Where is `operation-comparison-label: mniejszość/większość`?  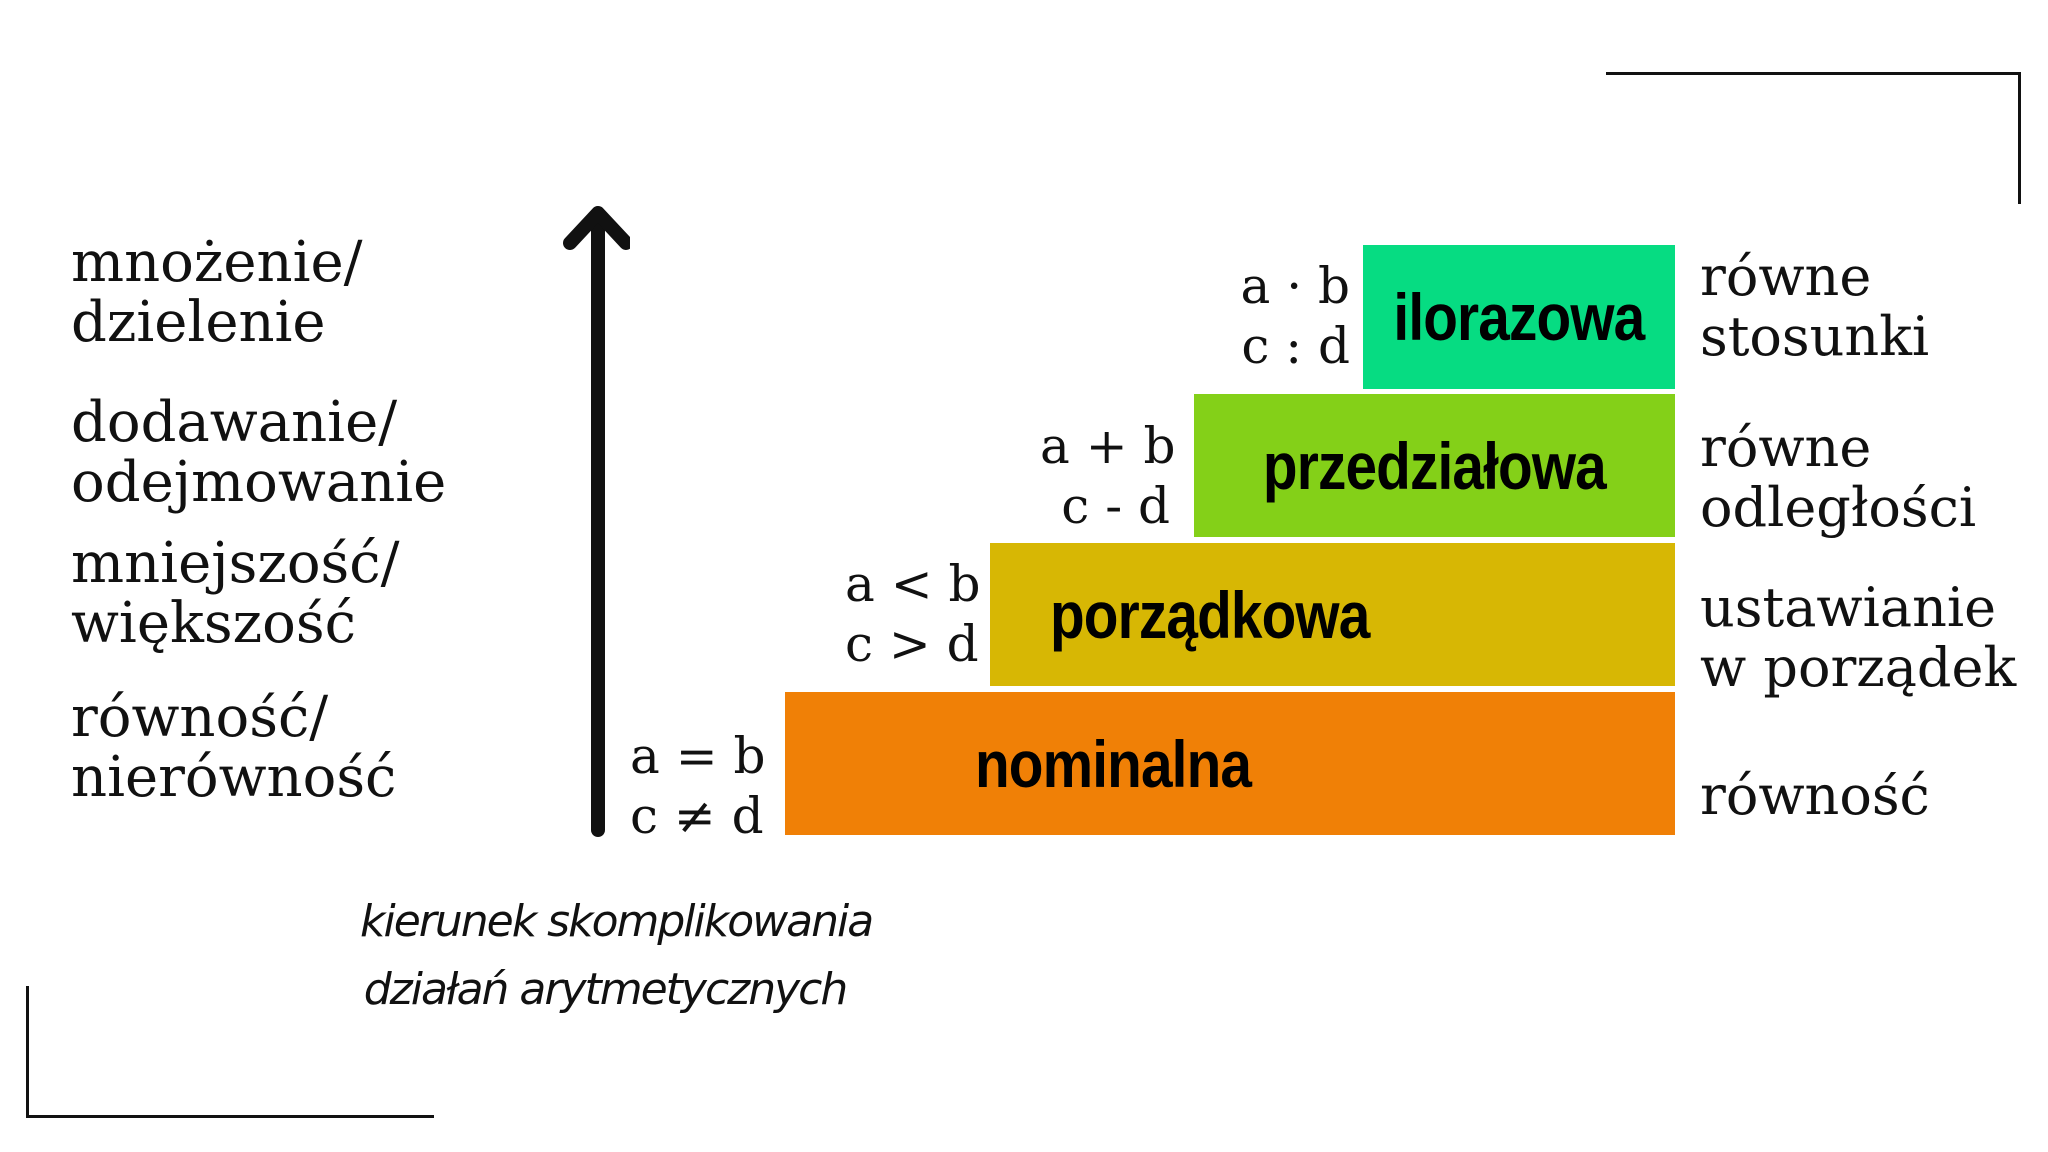
operation-comparison-label: mniejszość/większość is located at coordinates (235, 593).